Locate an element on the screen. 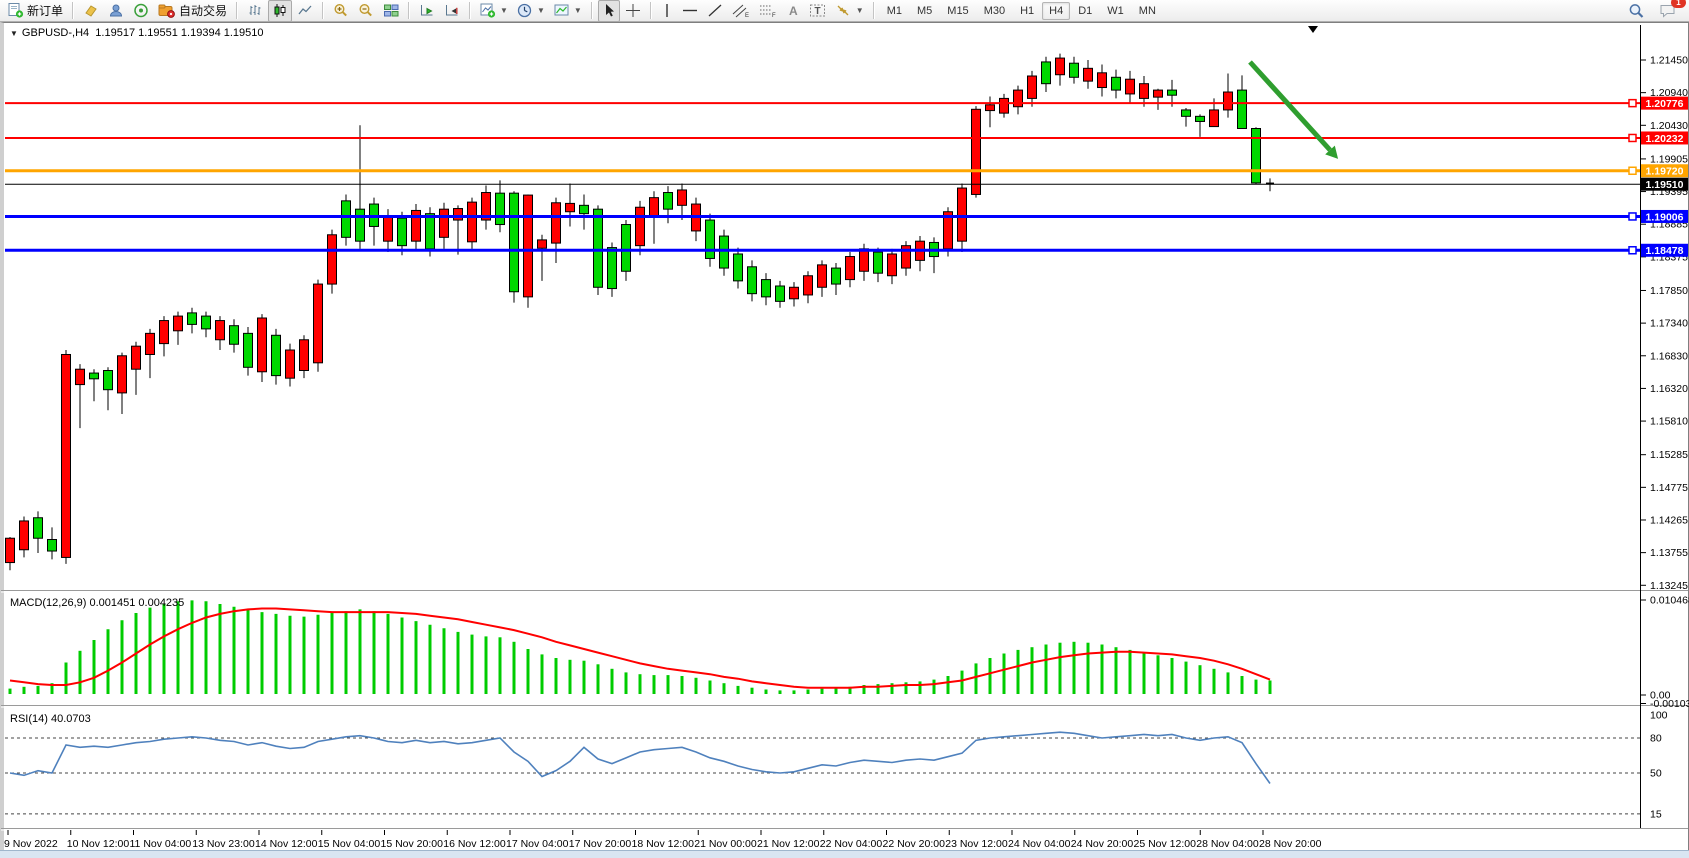 Image resolution: width=1689 pixels, height=858 pixels. trend-arrow is located at coordinates (1290, 106).